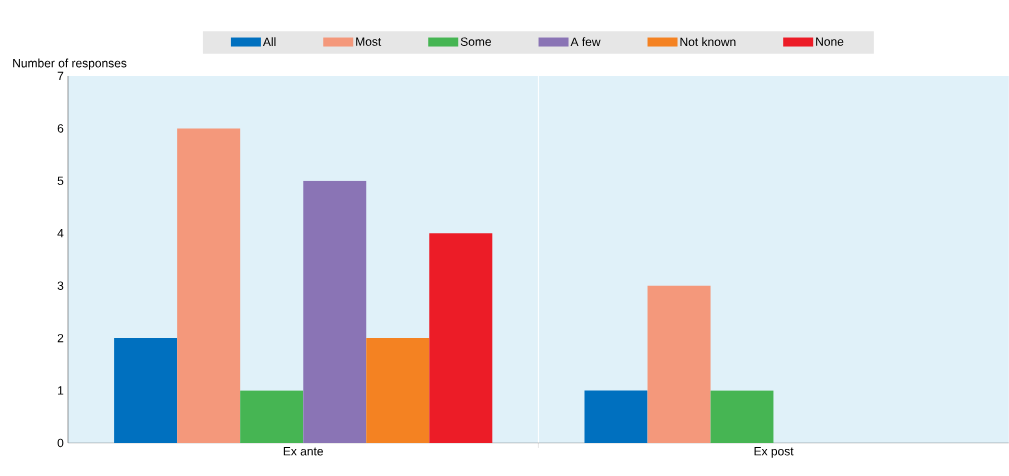 The image size is (1009, 476). I want to click on x-tick-label: Ex ante, so click(303, 451).